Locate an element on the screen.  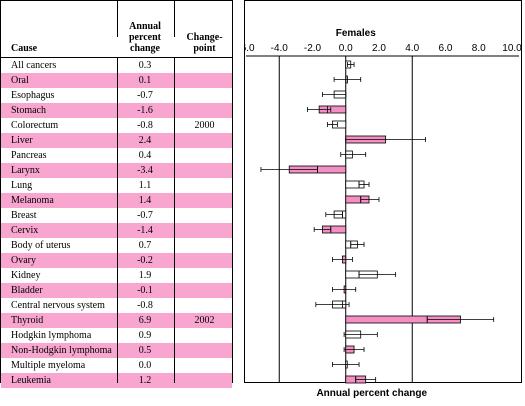
cause-cell: Larynx is located at coordinates (25, 170).